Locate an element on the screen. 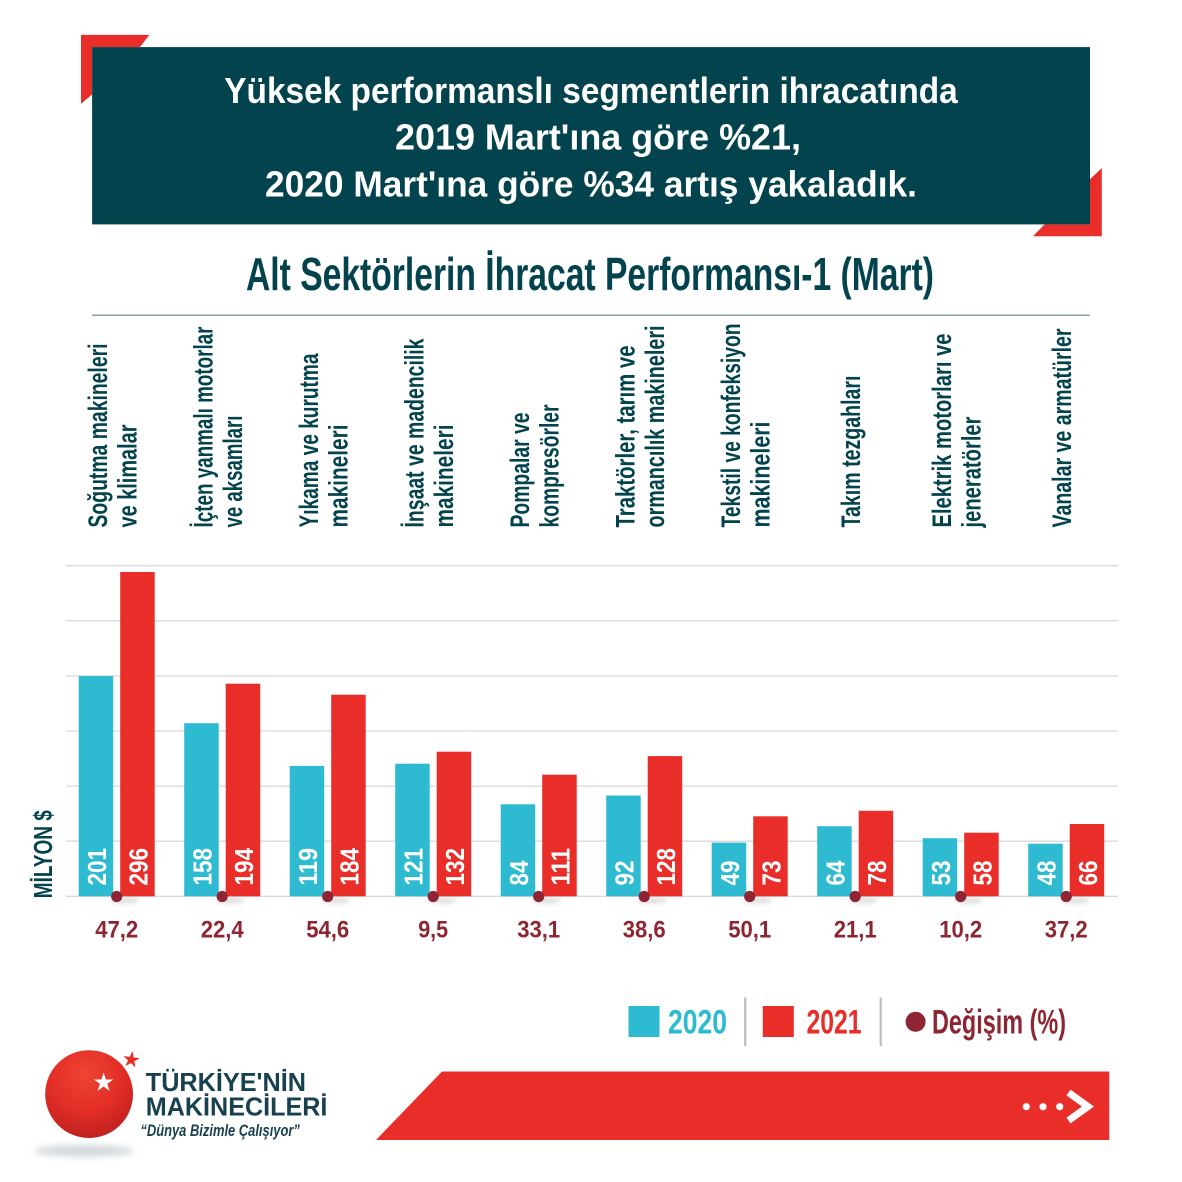  svg-text: 119 is located at coordinates (308, 867).